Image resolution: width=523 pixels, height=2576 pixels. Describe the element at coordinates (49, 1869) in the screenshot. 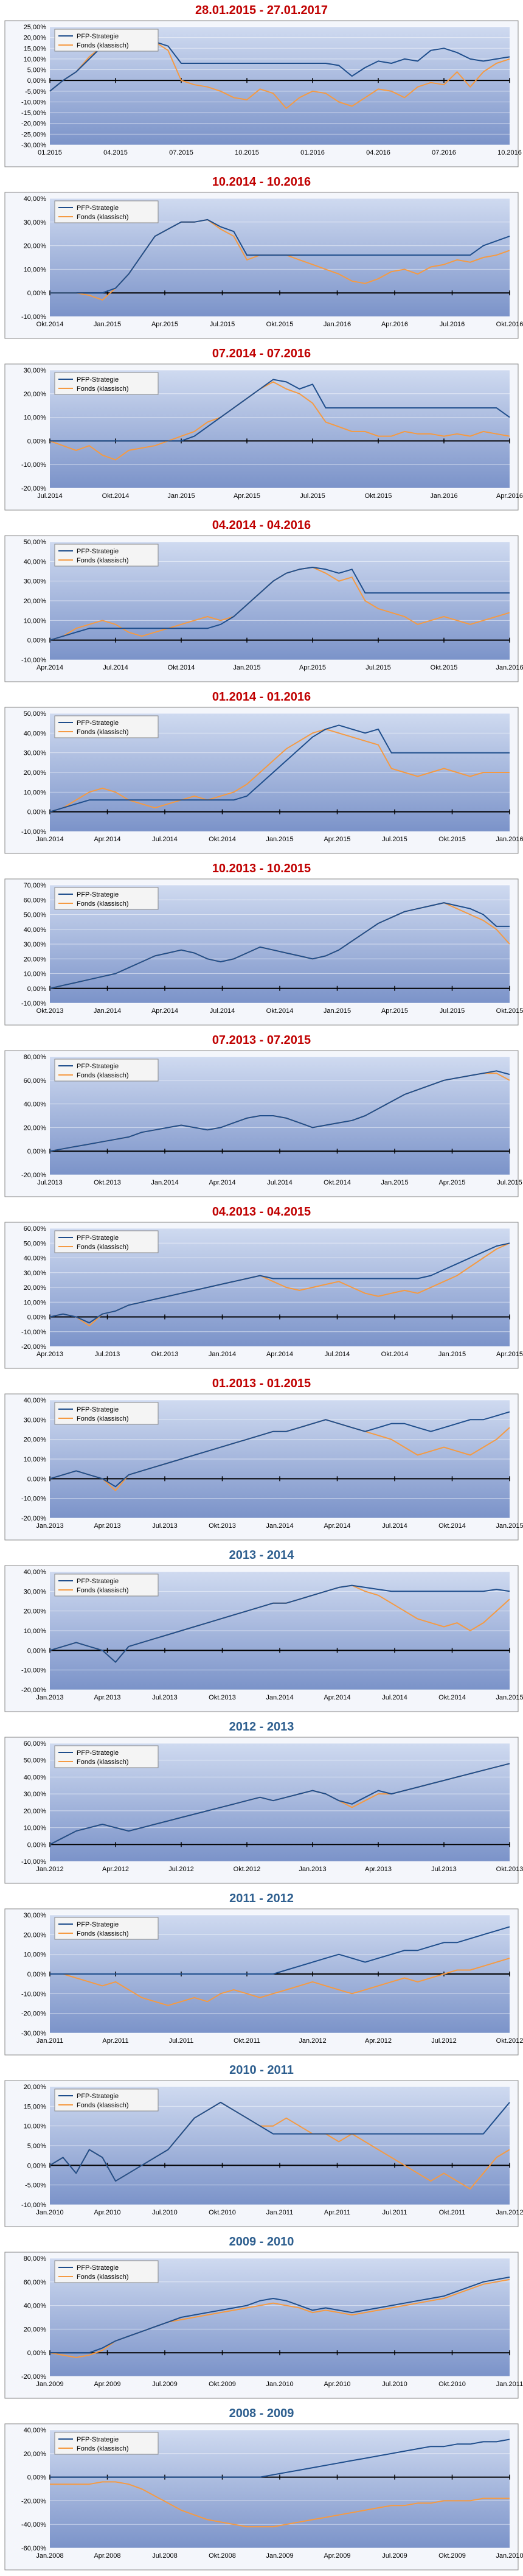

I see `x-tick-label: Jan.2012` at that location.